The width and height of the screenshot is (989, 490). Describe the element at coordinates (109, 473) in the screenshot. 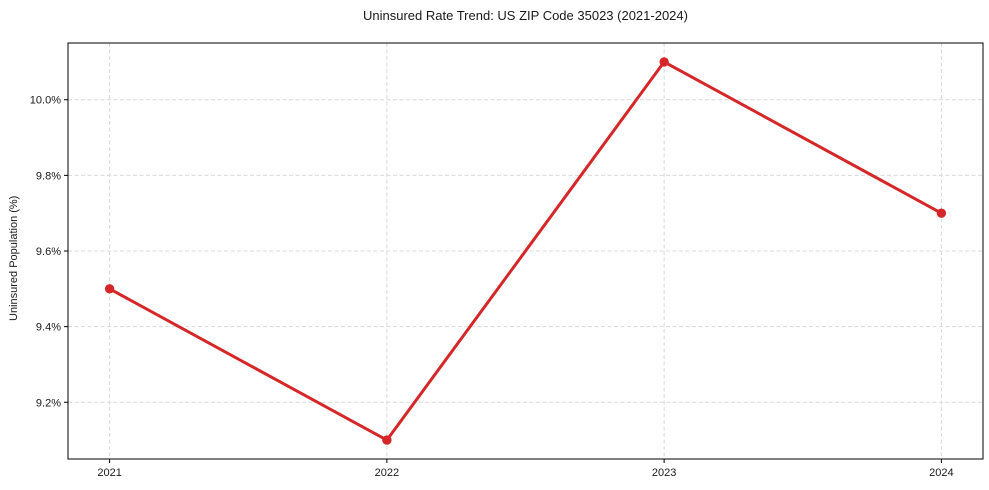

I see `x-tick-label: 2021` at that location.